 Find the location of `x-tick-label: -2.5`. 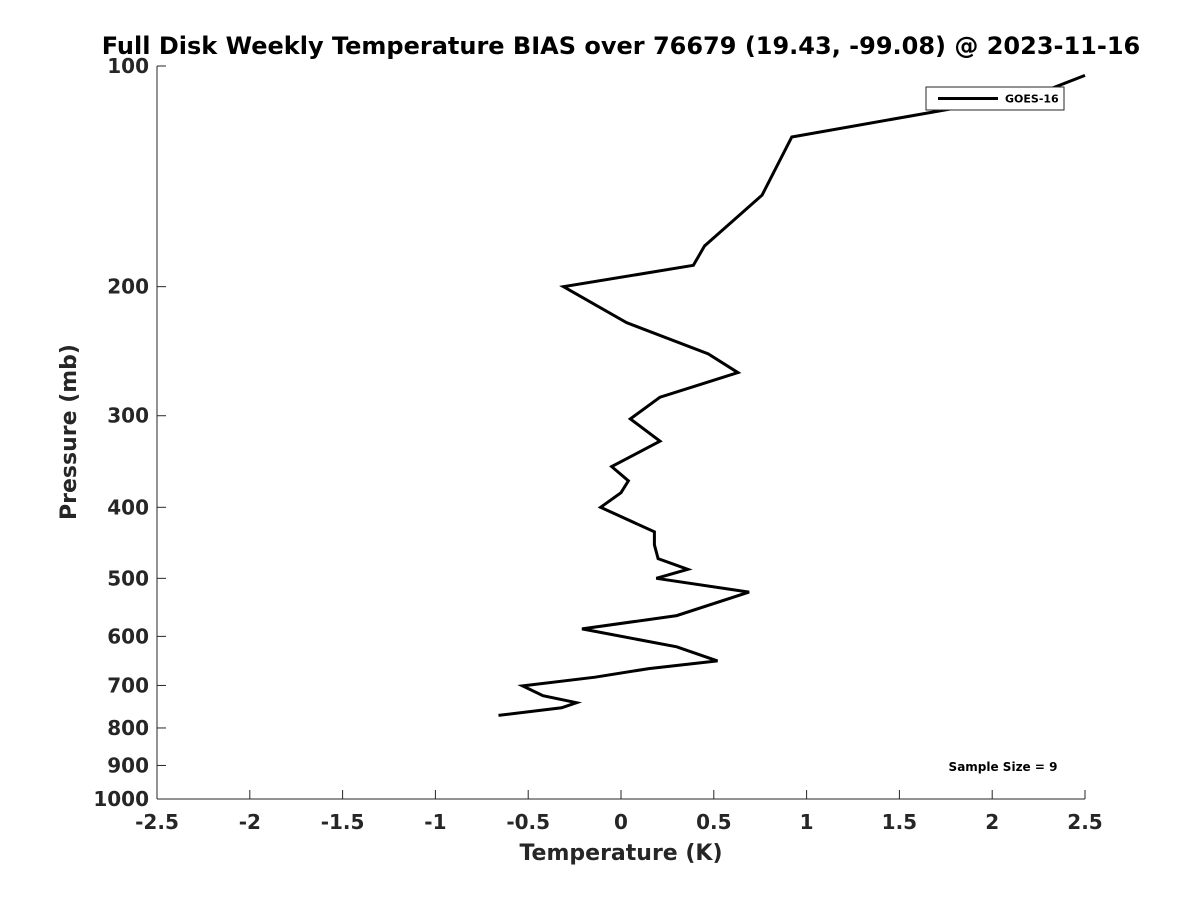

x-tick-label: -2.5 is located at coordinates (157, 822).